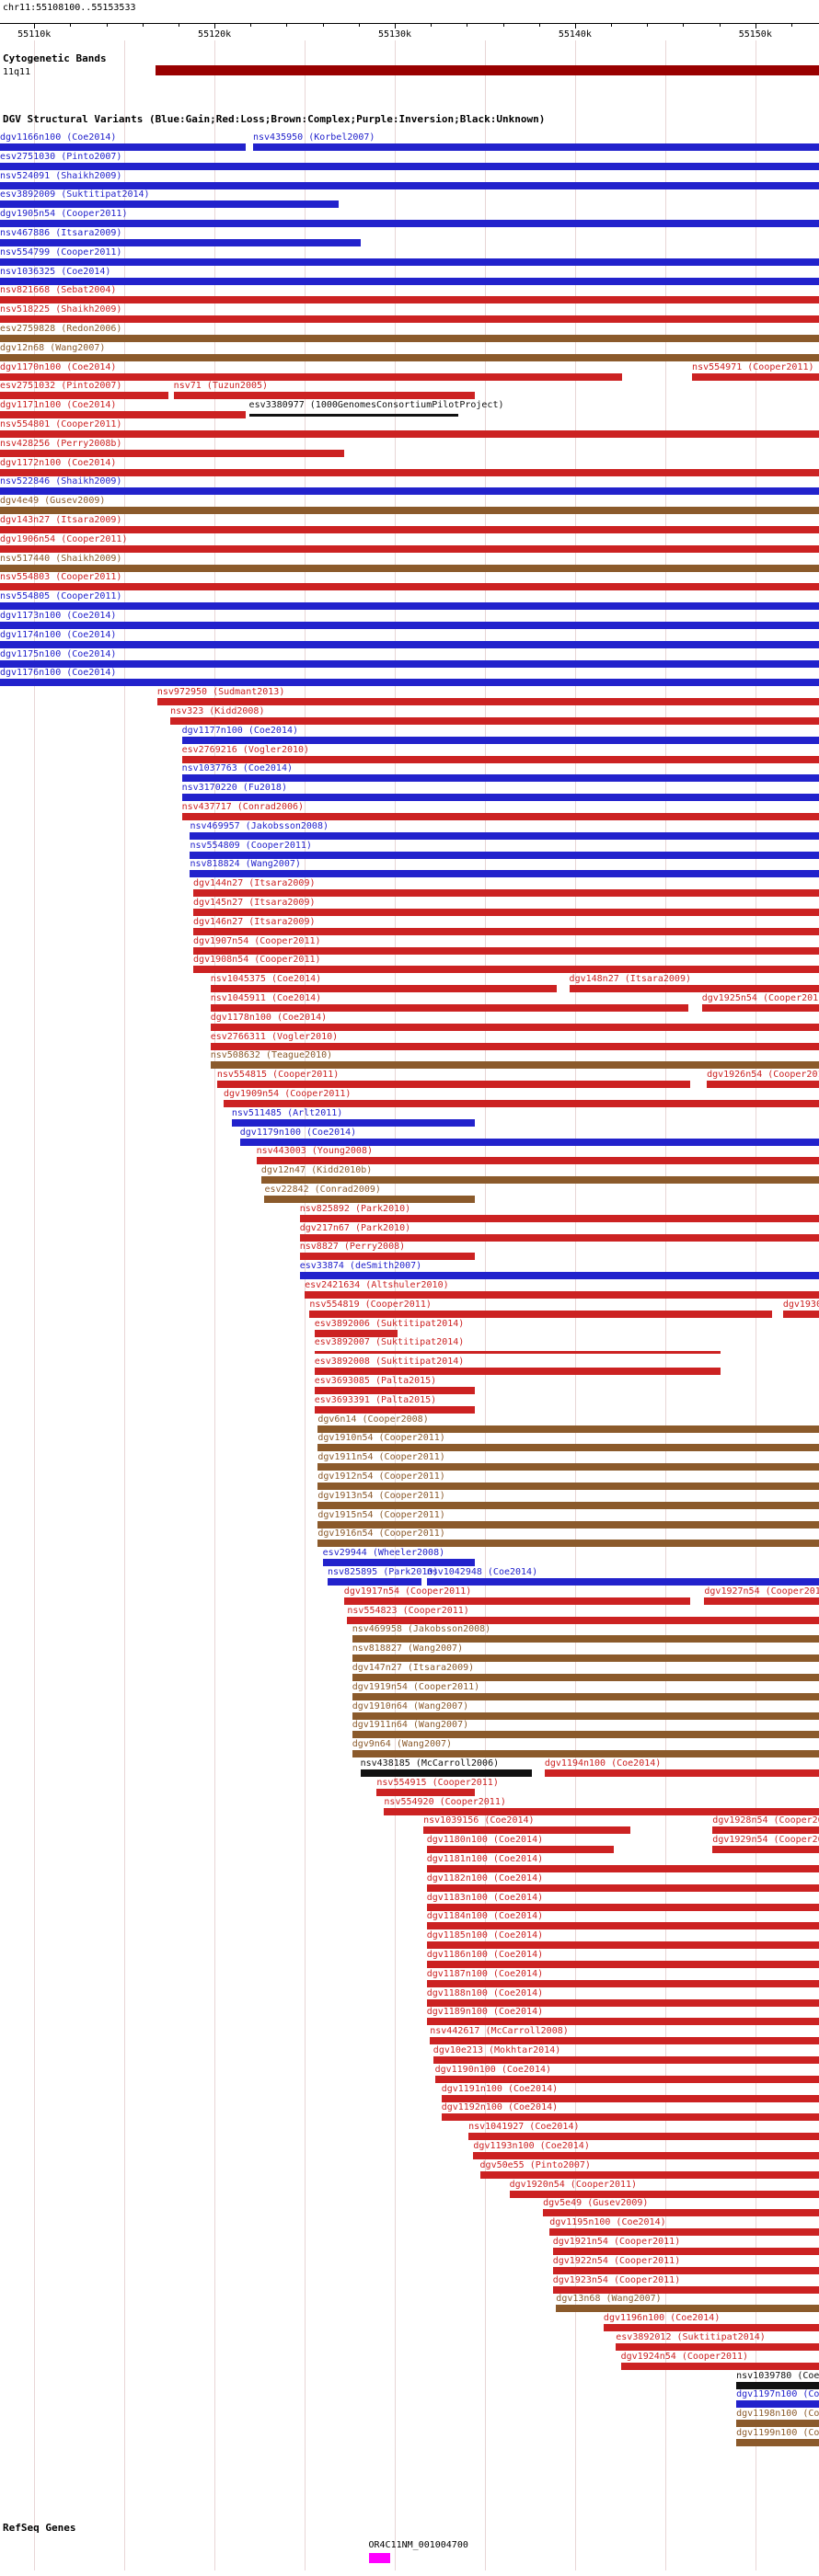  I want to click on variant-label: dgv6n14 (Cooper2008), so click(373, 1419).